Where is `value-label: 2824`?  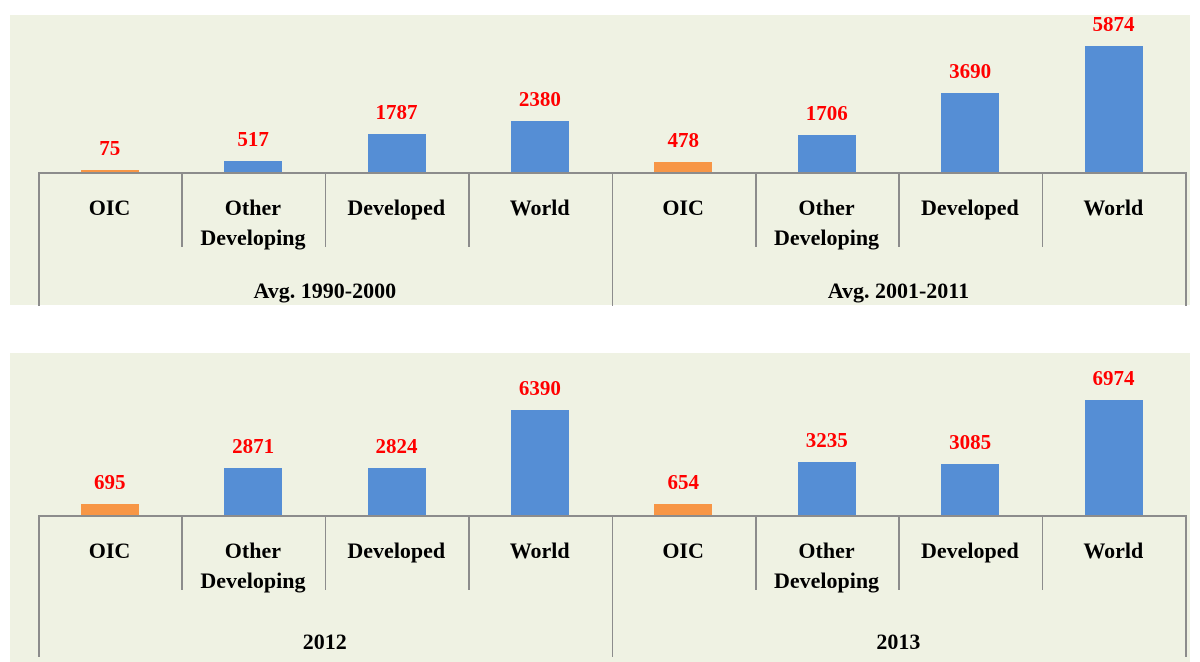 value-label: 2824 is located at coordinates (396, 446).